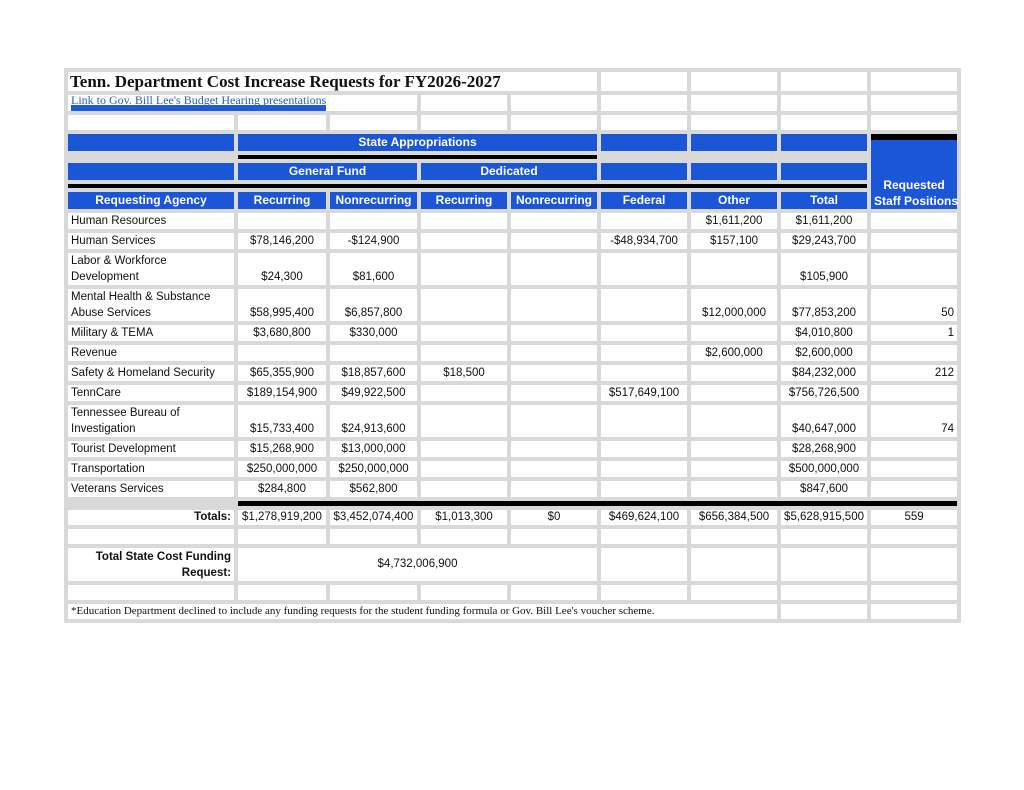 The width and height of the screenshot is (1024, 790). Describe the element at coordinates (151, 305) in the screenshot. I see `agency-name: Mental Health & Substance Abuse Services` at that location.